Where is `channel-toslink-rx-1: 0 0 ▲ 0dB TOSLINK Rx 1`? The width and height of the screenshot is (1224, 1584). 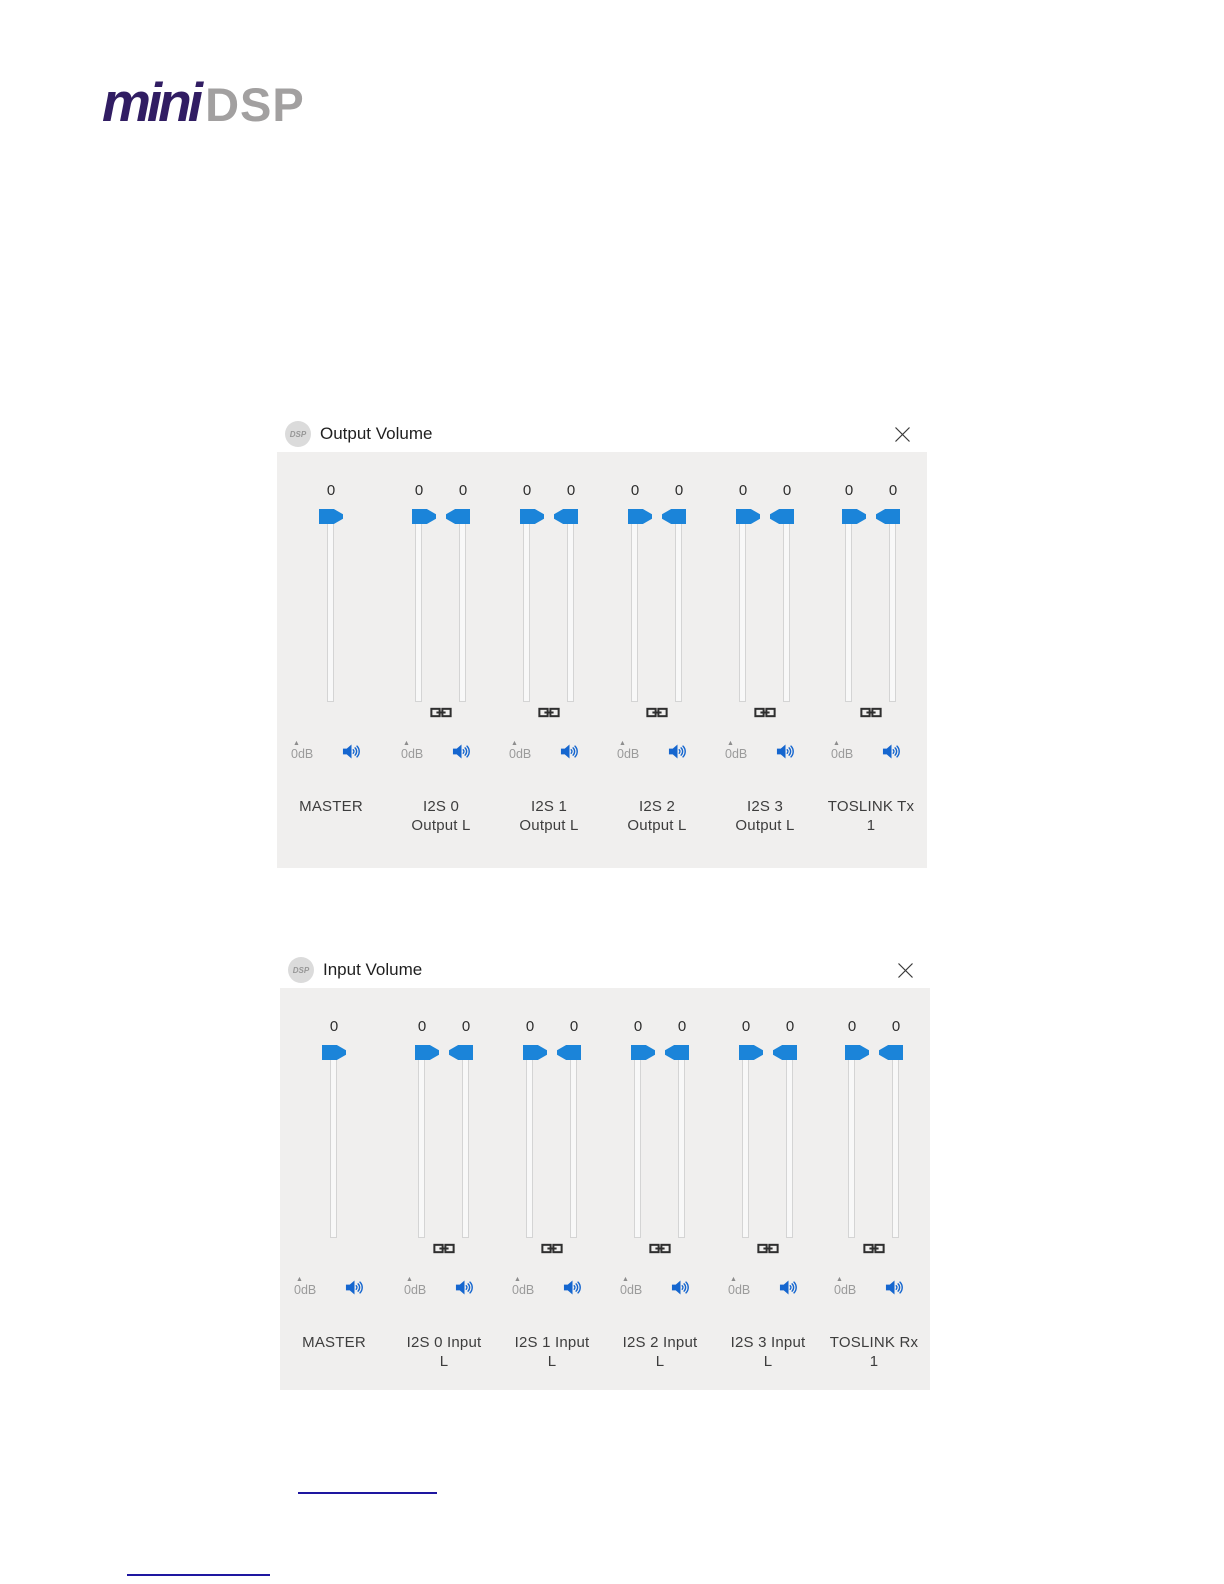
channel-toslink-rx-1: 0 0 ▲ 0dB TOSLINK Rx 1 is located at coordinates (874, 1189).